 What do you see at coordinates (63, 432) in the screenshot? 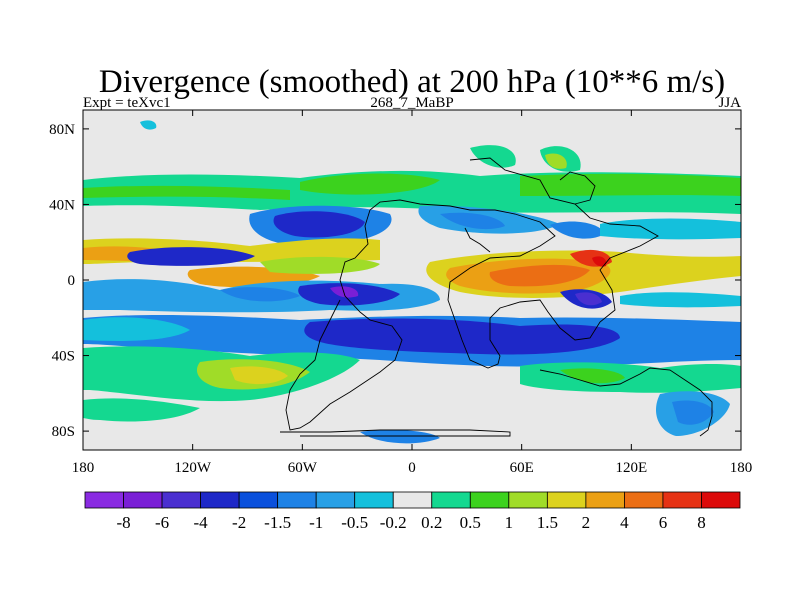
I see `y-tick-label: 80S` at bounding box center [63, 432].